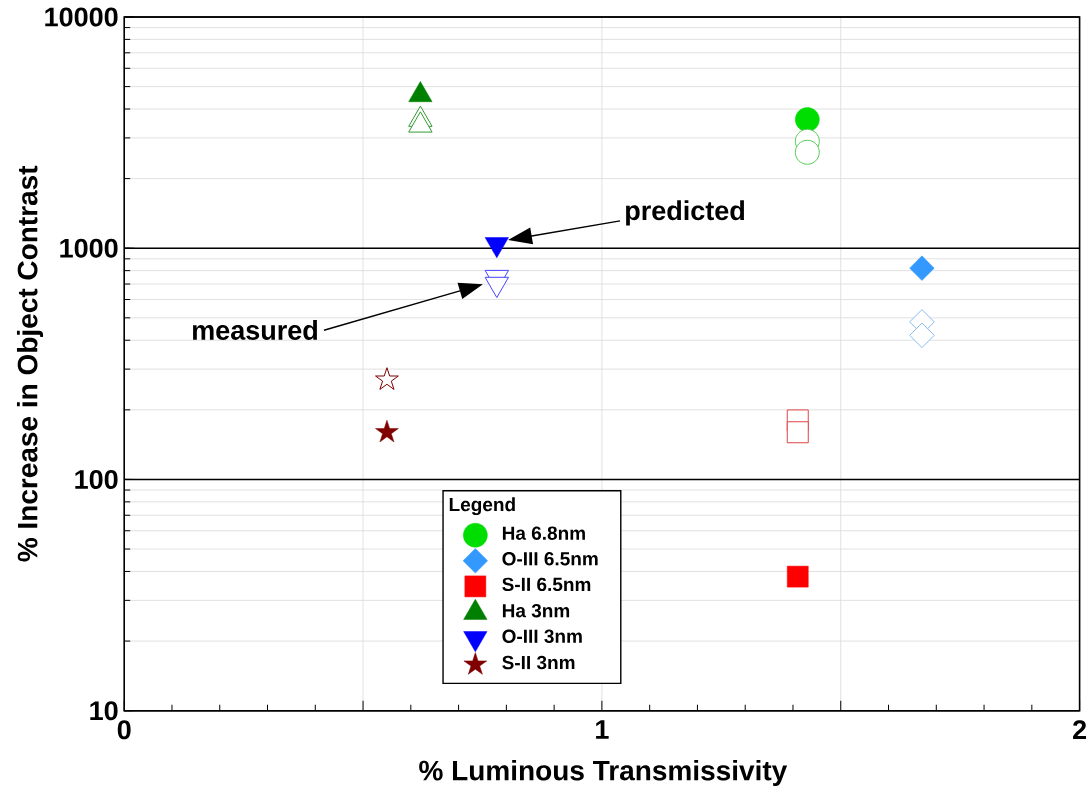 This screenshot has width=1090, height=792. I want to click on annotation: predicted, so click(685, 213).